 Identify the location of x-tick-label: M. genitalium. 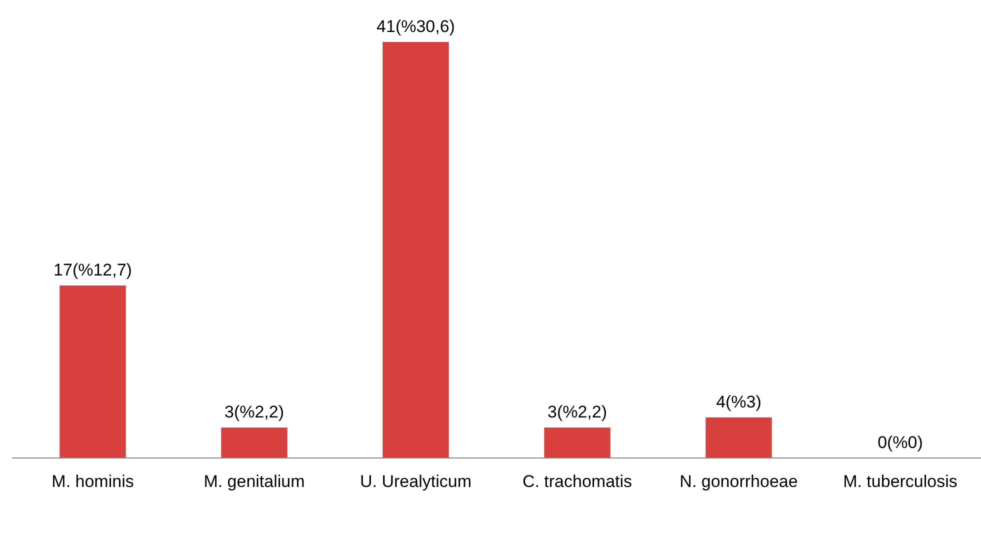
(254, 481).